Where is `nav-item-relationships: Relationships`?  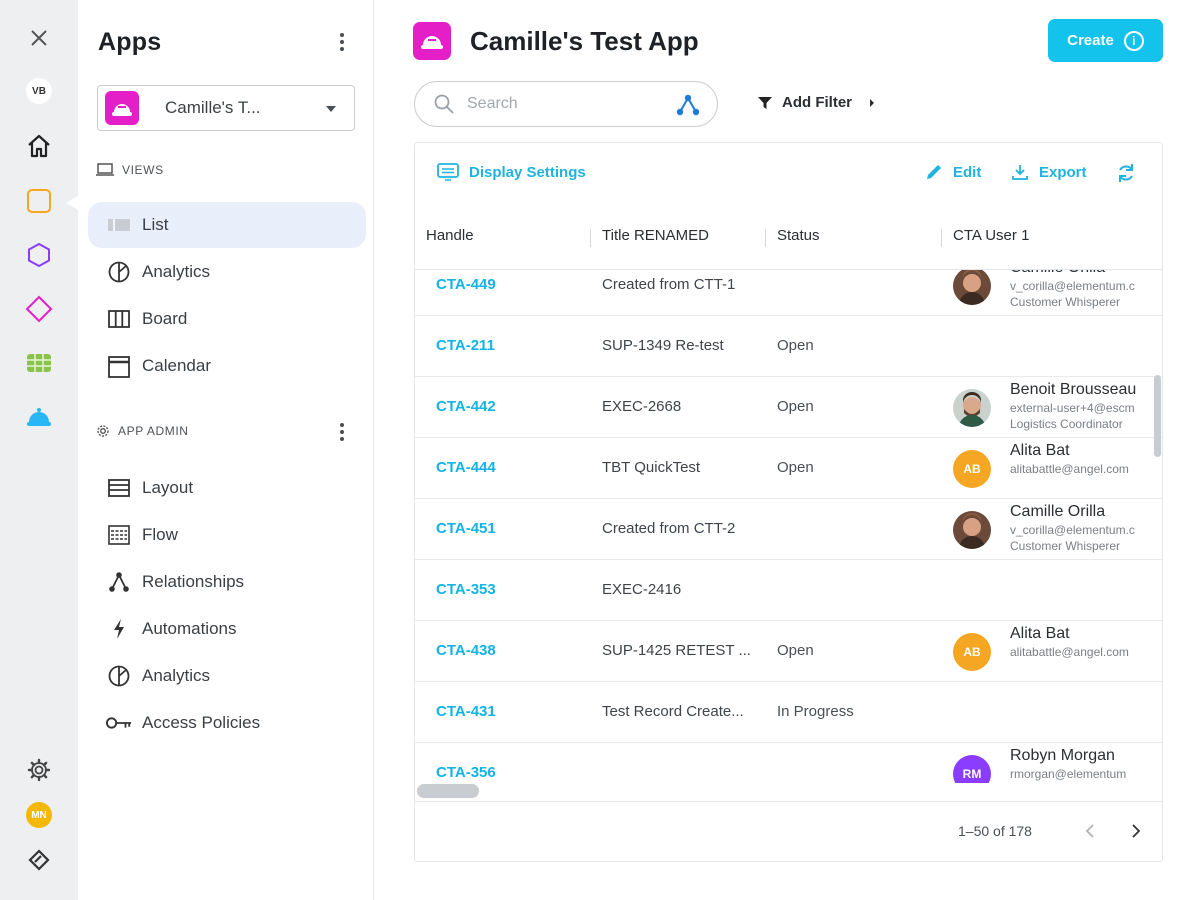
nav-item-relationships: Relationships is located at coordinates (227, 582).